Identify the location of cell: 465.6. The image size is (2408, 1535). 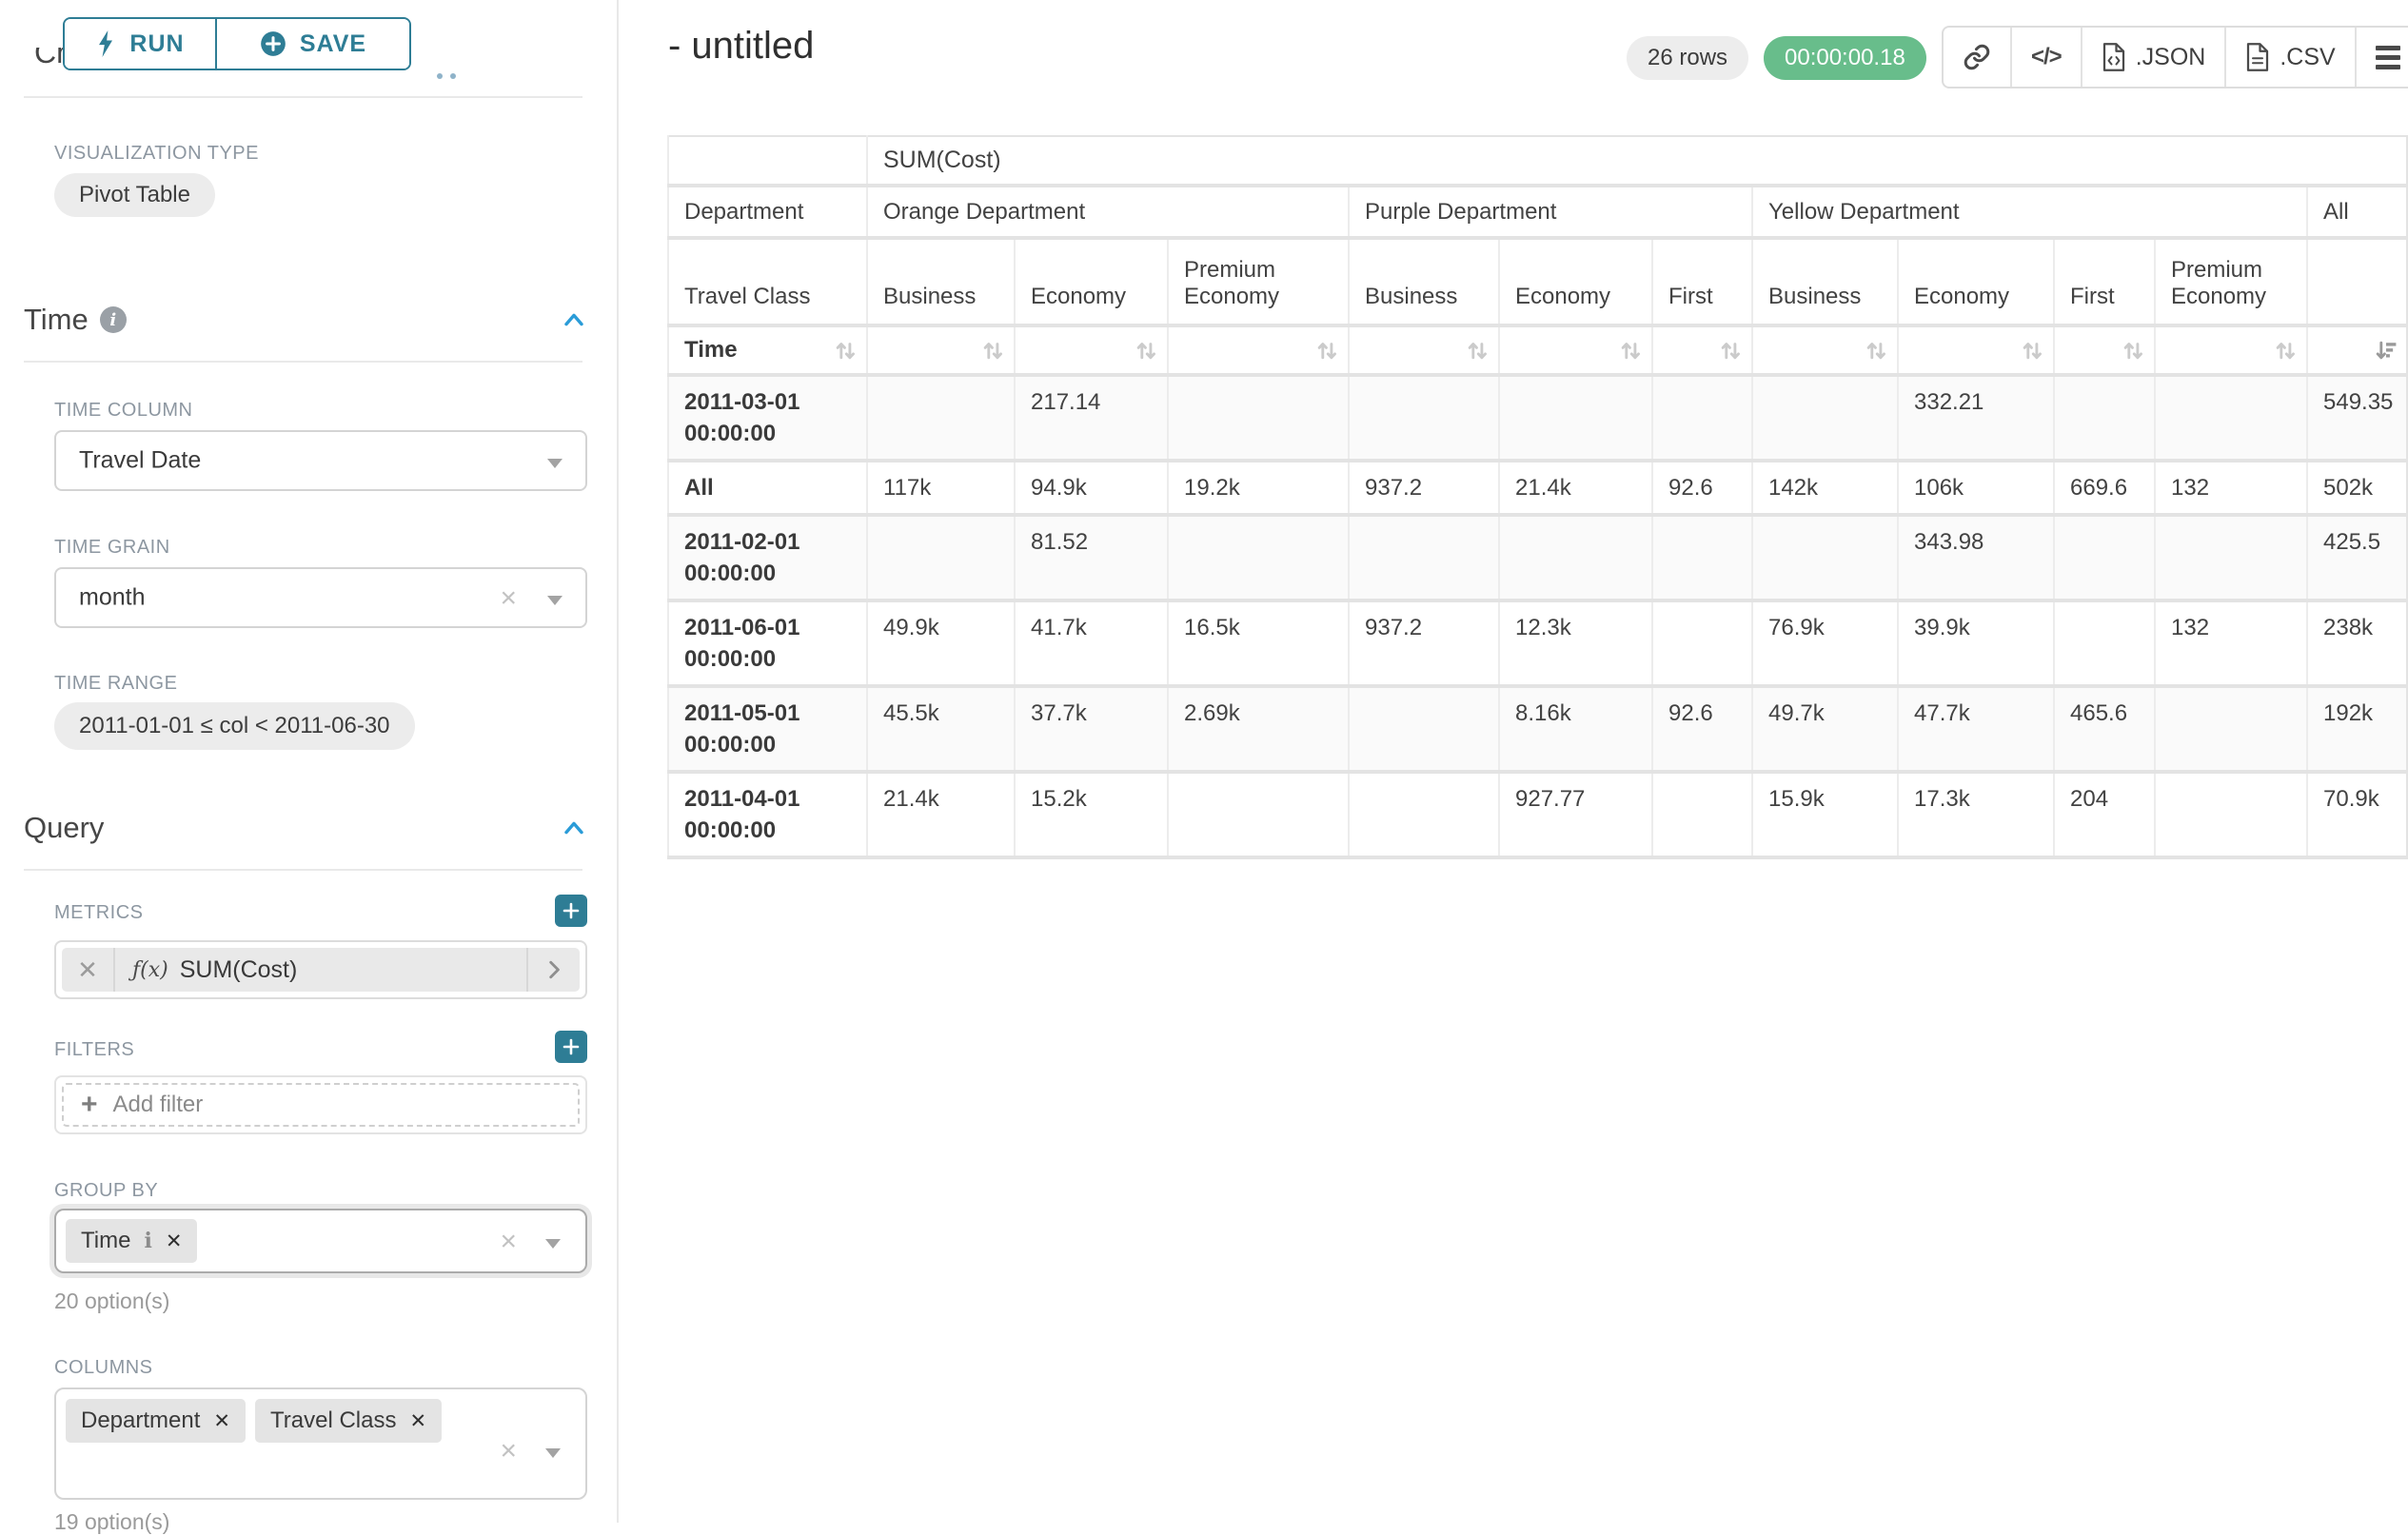
(2104, 730).